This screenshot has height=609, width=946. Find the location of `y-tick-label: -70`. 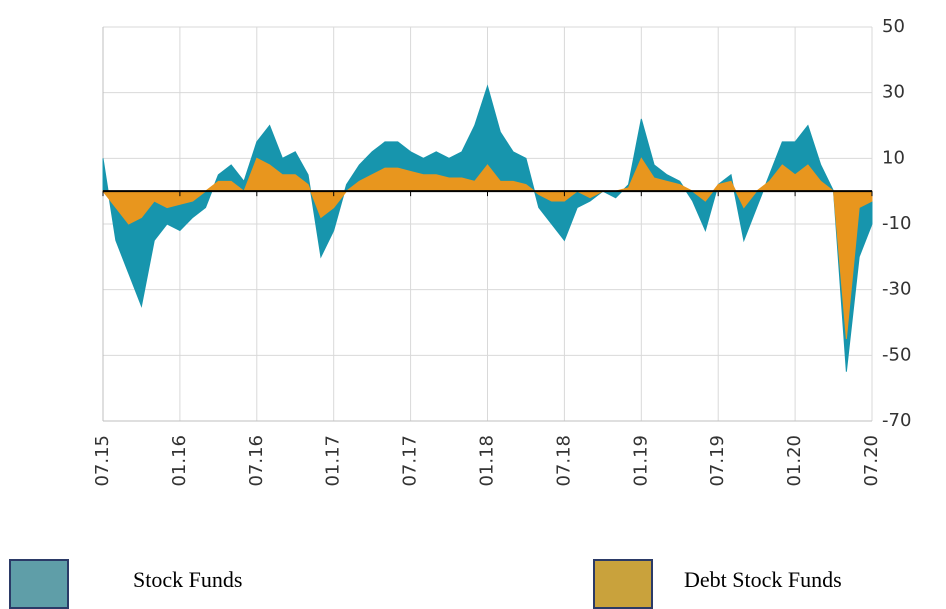

y-tick-label: -70 is located at coordinates (896, 420).